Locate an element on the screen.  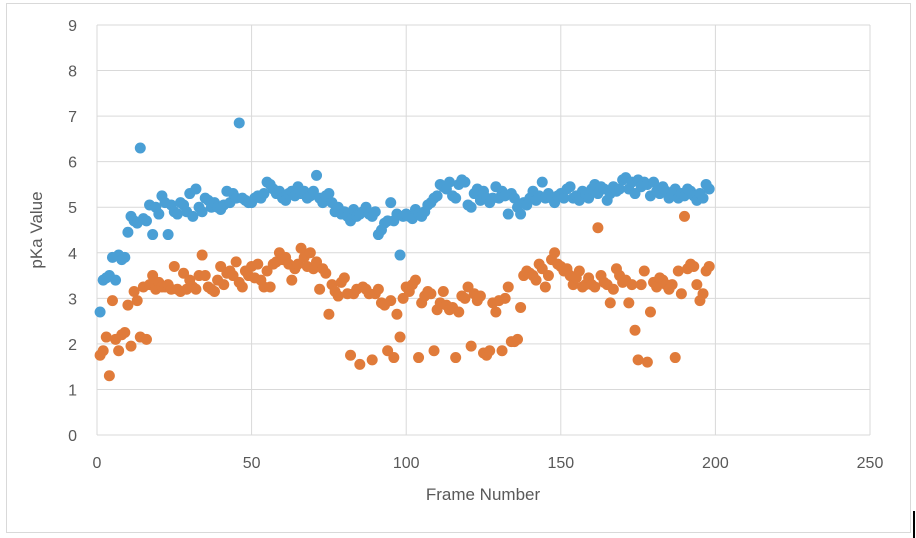
edge-mark is located at coordinates (914, 524).